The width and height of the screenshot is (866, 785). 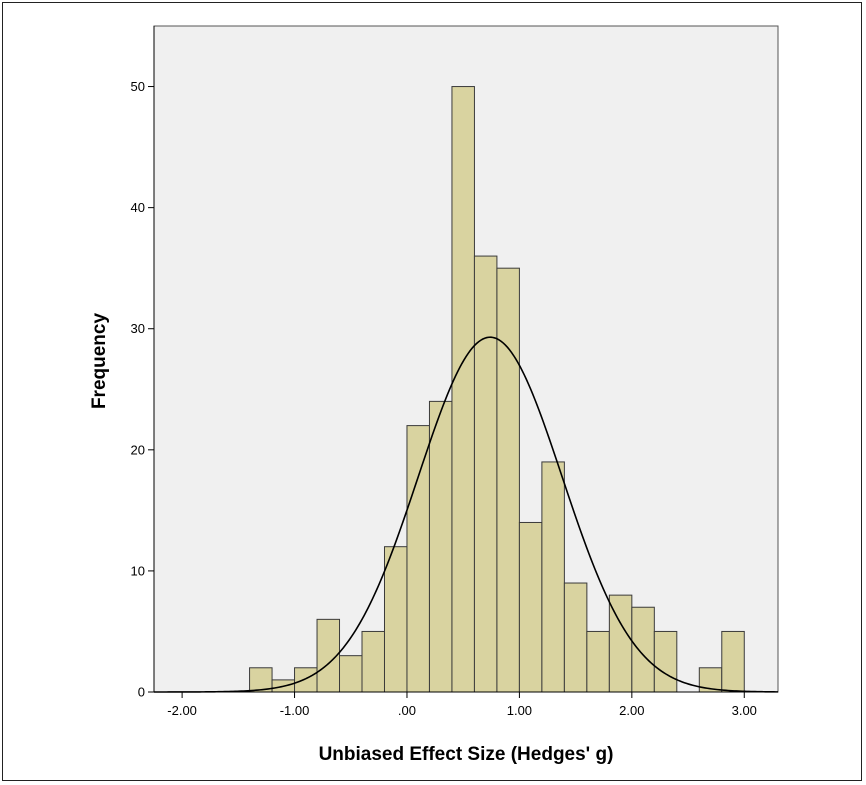 I want to click on x-axis-title: Unbiased Effect Size (Hedges' g), so click(x=466, y=754).